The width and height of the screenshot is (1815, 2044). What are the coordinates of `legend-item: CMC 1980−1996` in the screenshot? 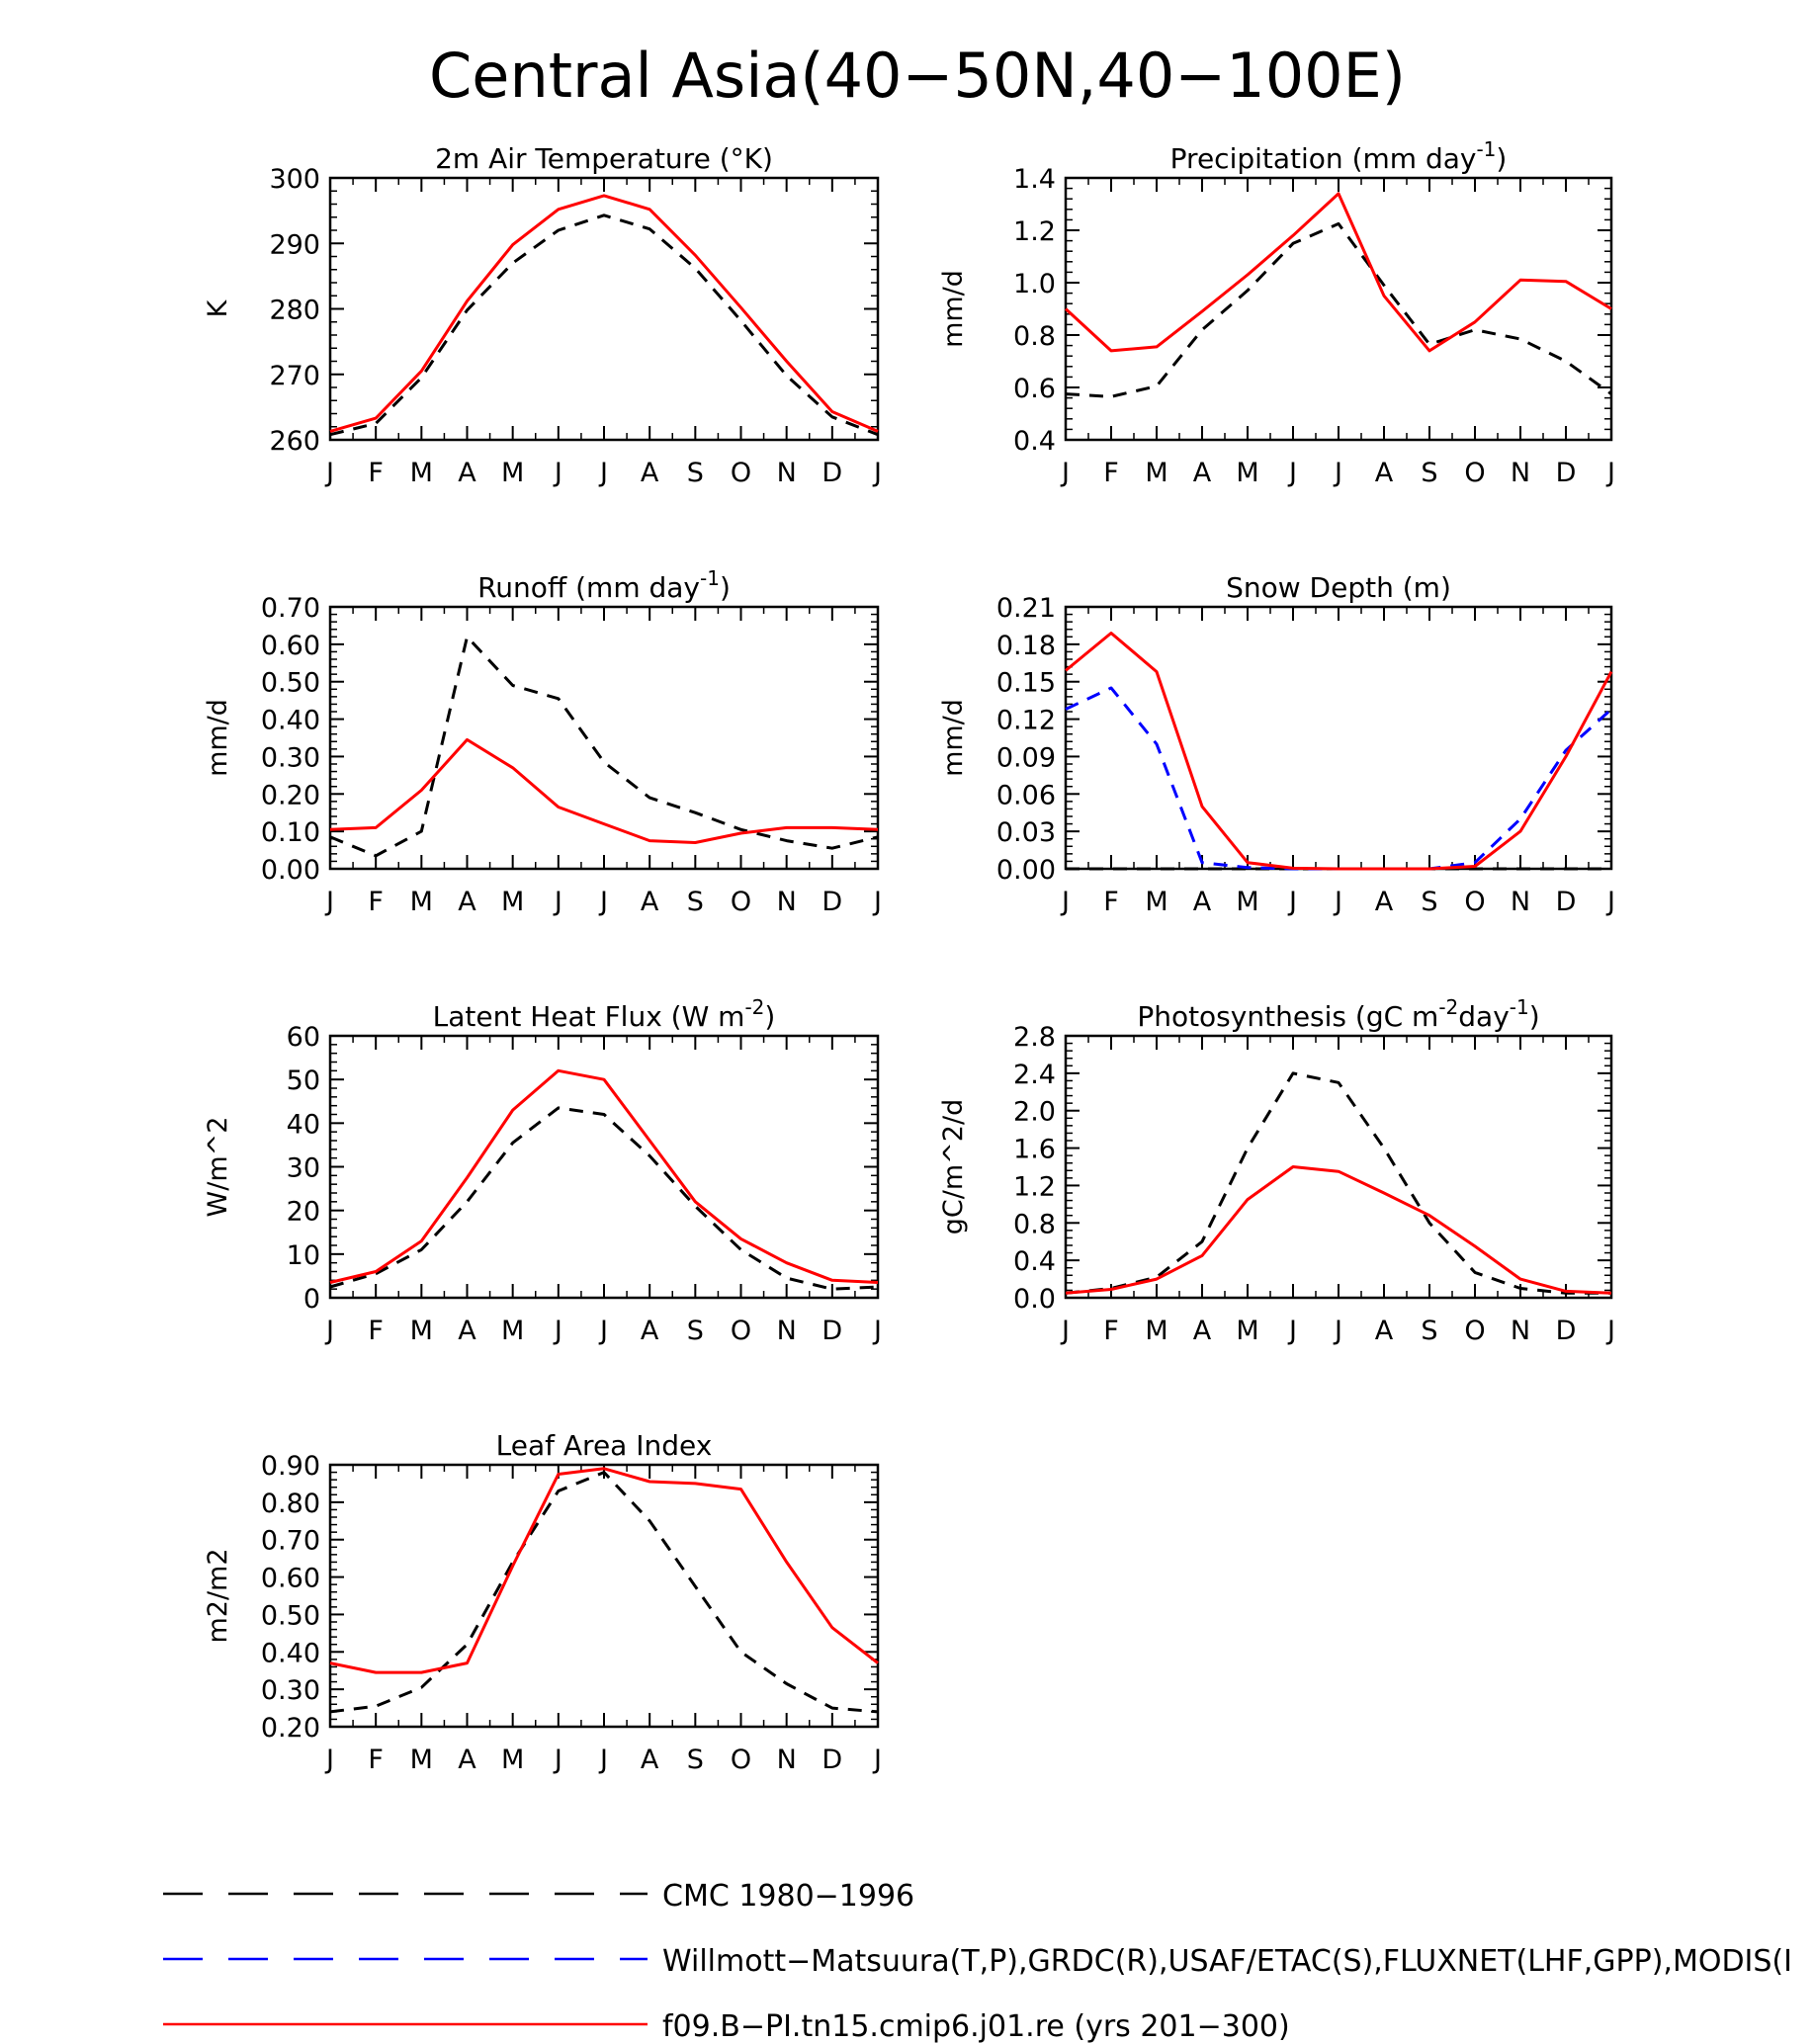 It's located at (539, 1897).